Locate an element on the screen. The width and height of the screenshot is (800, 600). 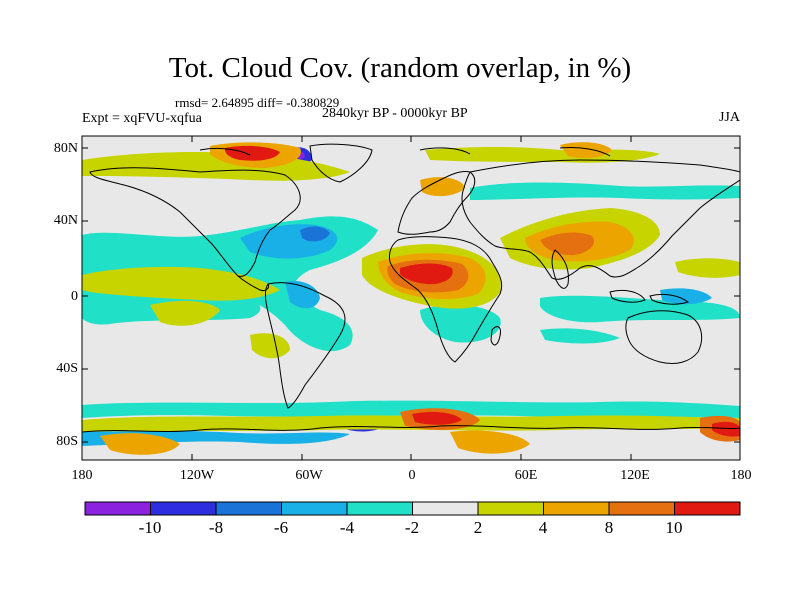
coastline-north-america is located at coordinates (195, 222).